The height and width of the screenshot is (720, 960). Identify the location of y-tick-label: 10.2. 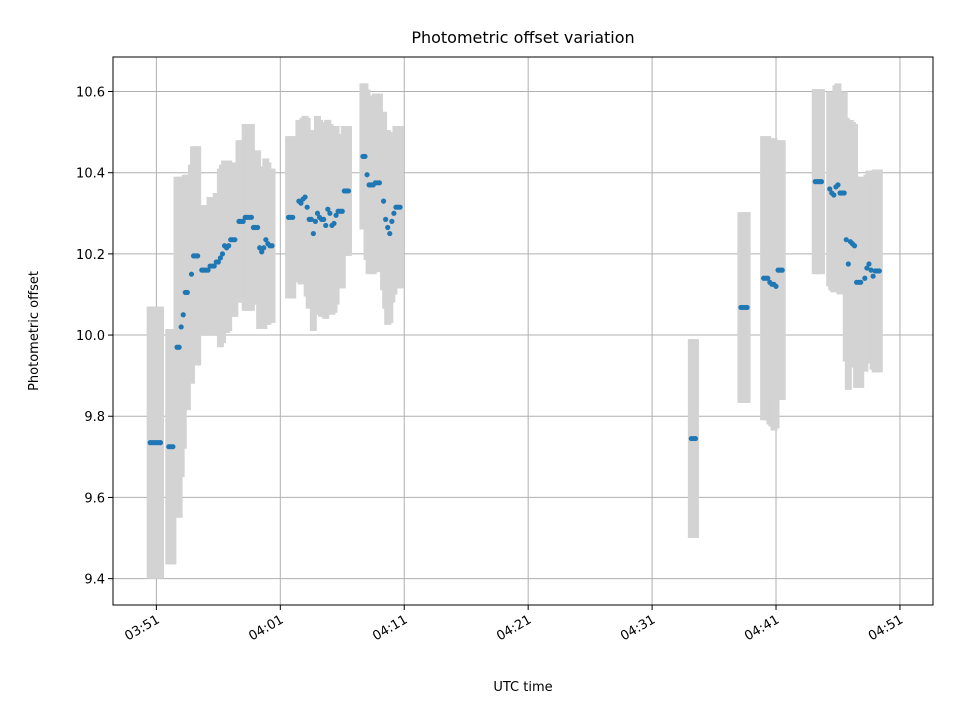
(90, 255).